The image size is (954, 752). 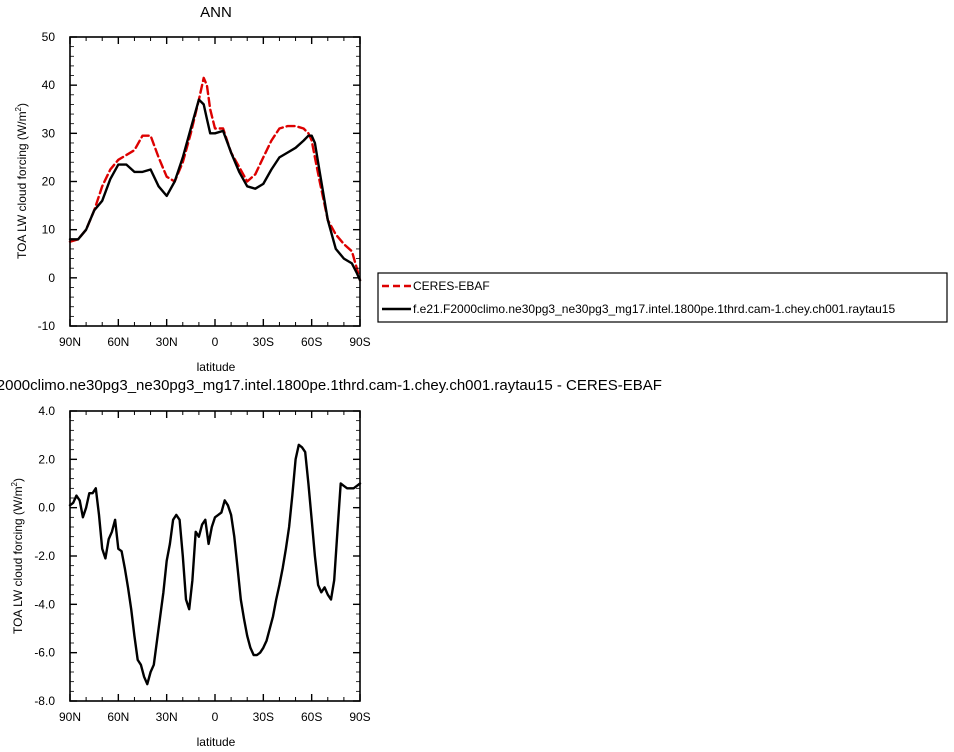 What do you see at coordinates (17, 556) in the screenshot?
I see `bottom-y-axis-label: TOA LW cloud forcing (W/m2)` at bounding box center [17, 556].